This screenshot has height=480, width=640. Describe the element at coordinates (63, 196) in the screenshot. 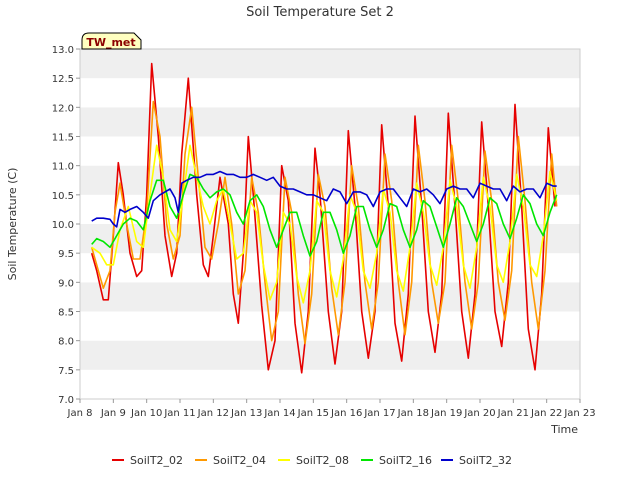

I see `y-tick-label: 10.5` at that location.